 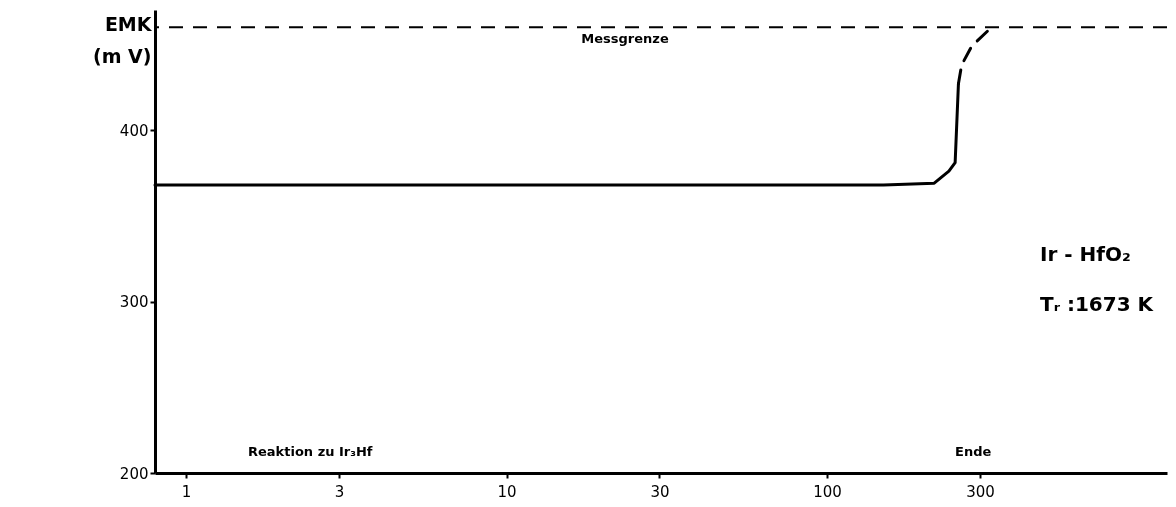 What do you see at coordinates (660, 491) in the screenshot?
I see `x-tick-label: 30` at bounding box center [660, 491].